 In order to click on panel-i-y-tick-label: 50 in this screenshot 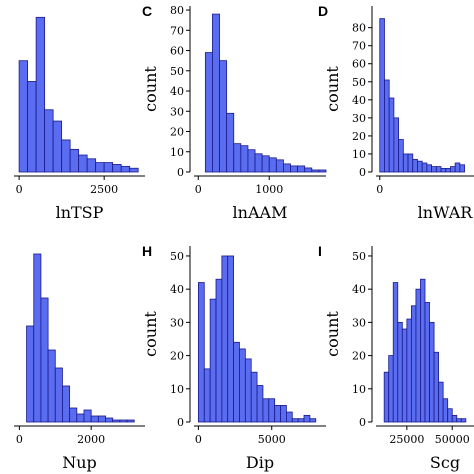, I will do `click(359, 256)`.